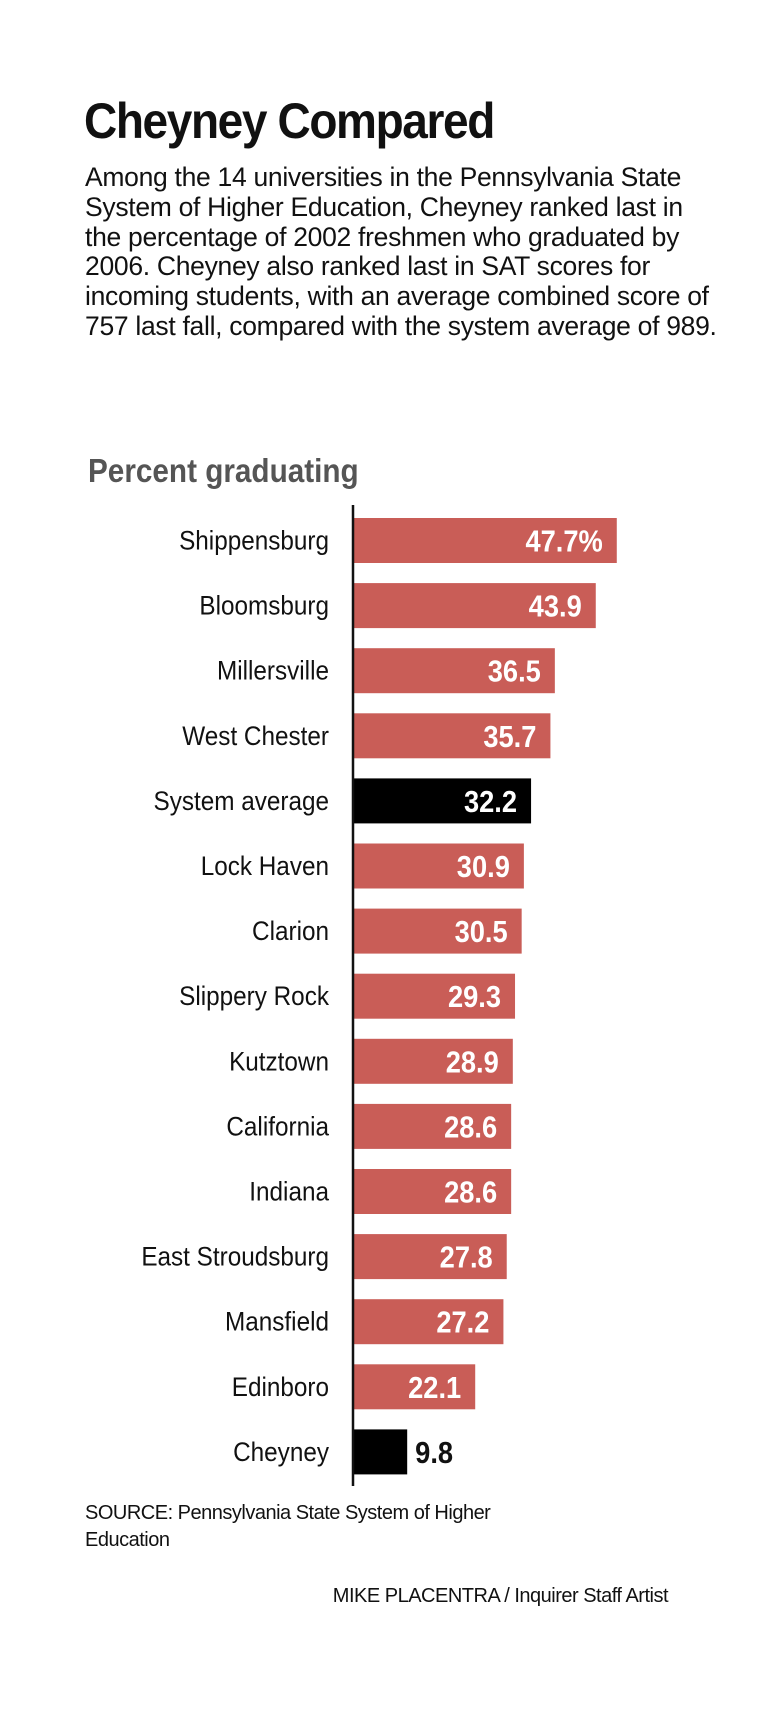 The height and width of the screenshot is (1718, 760). I want to click on value-label: 22.1, so click(434, 1388).